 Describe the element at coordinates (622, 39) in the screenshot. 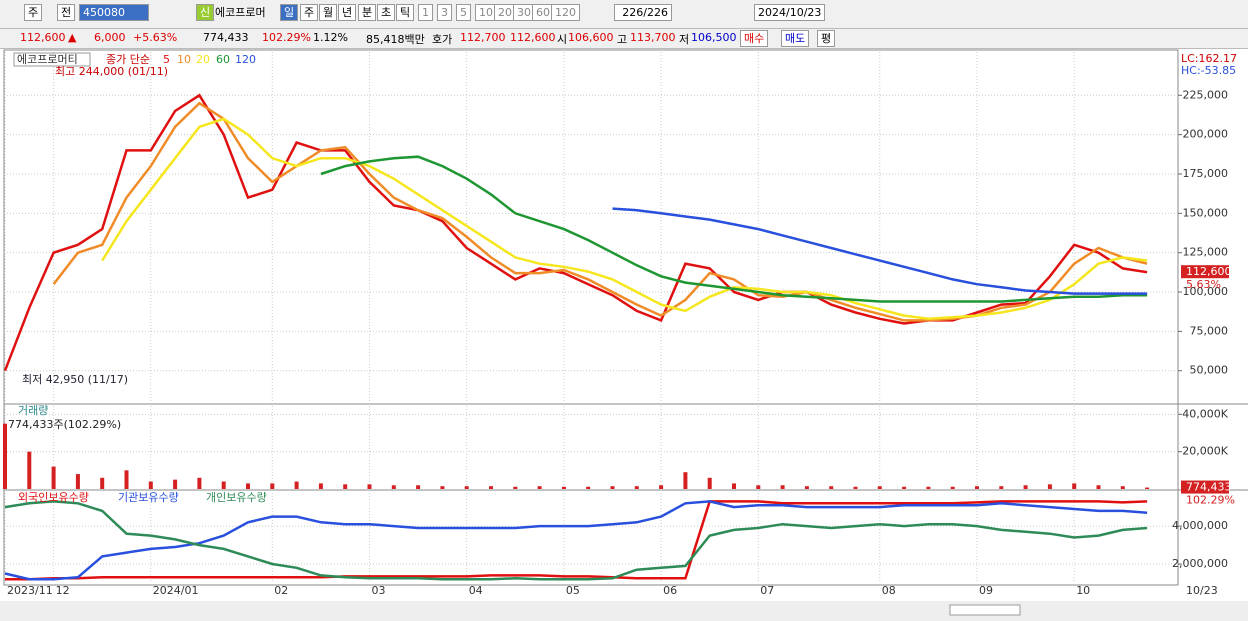

I see `high-label: 고` at that location.